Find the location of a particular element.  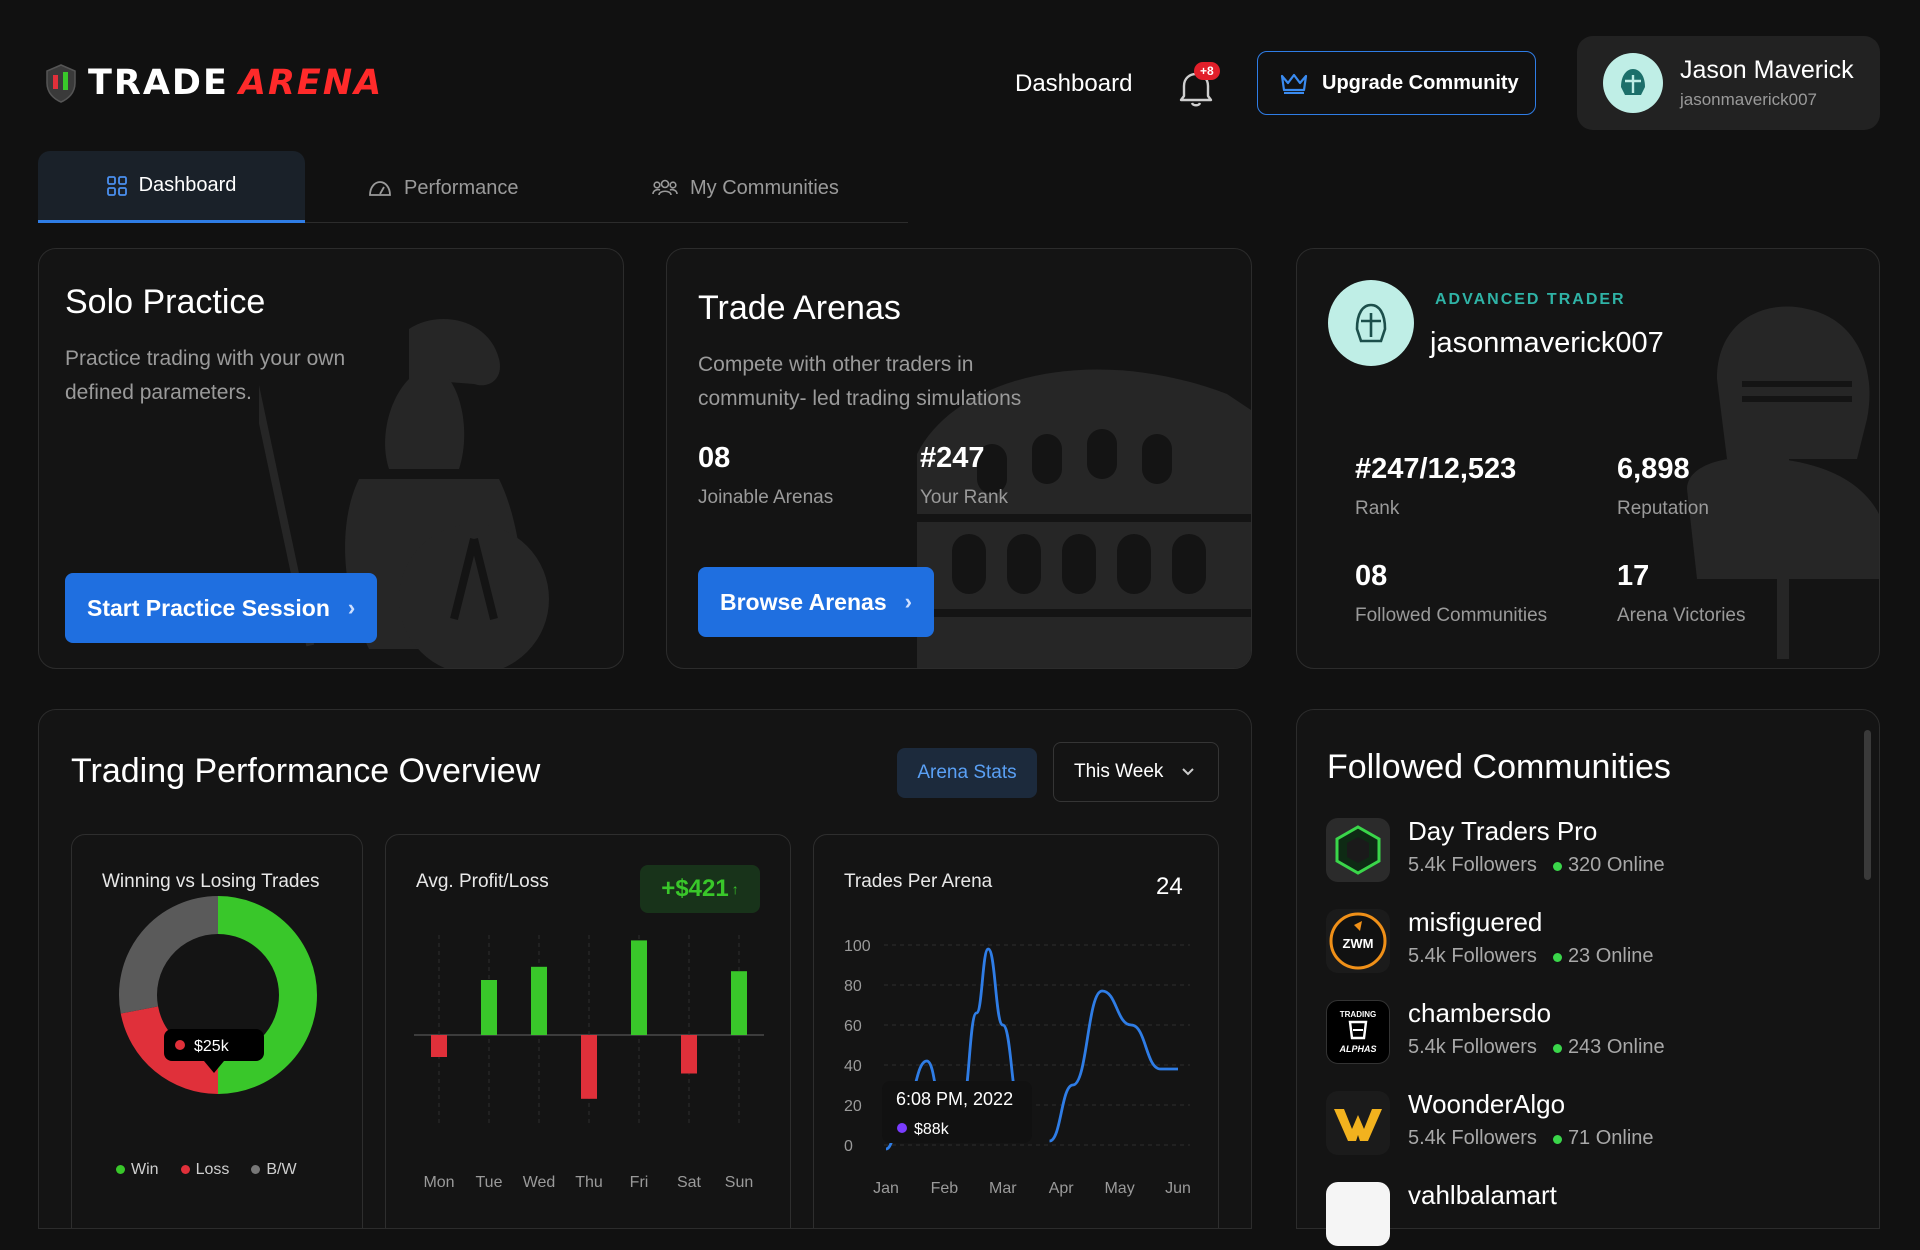

tab-performance-label: Performance is located at coordinates (461, 187).